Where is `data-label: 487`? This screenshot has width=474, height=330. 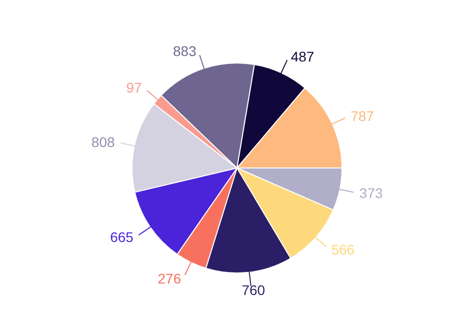
data-label: 487 is located at coordinates (302, 56).